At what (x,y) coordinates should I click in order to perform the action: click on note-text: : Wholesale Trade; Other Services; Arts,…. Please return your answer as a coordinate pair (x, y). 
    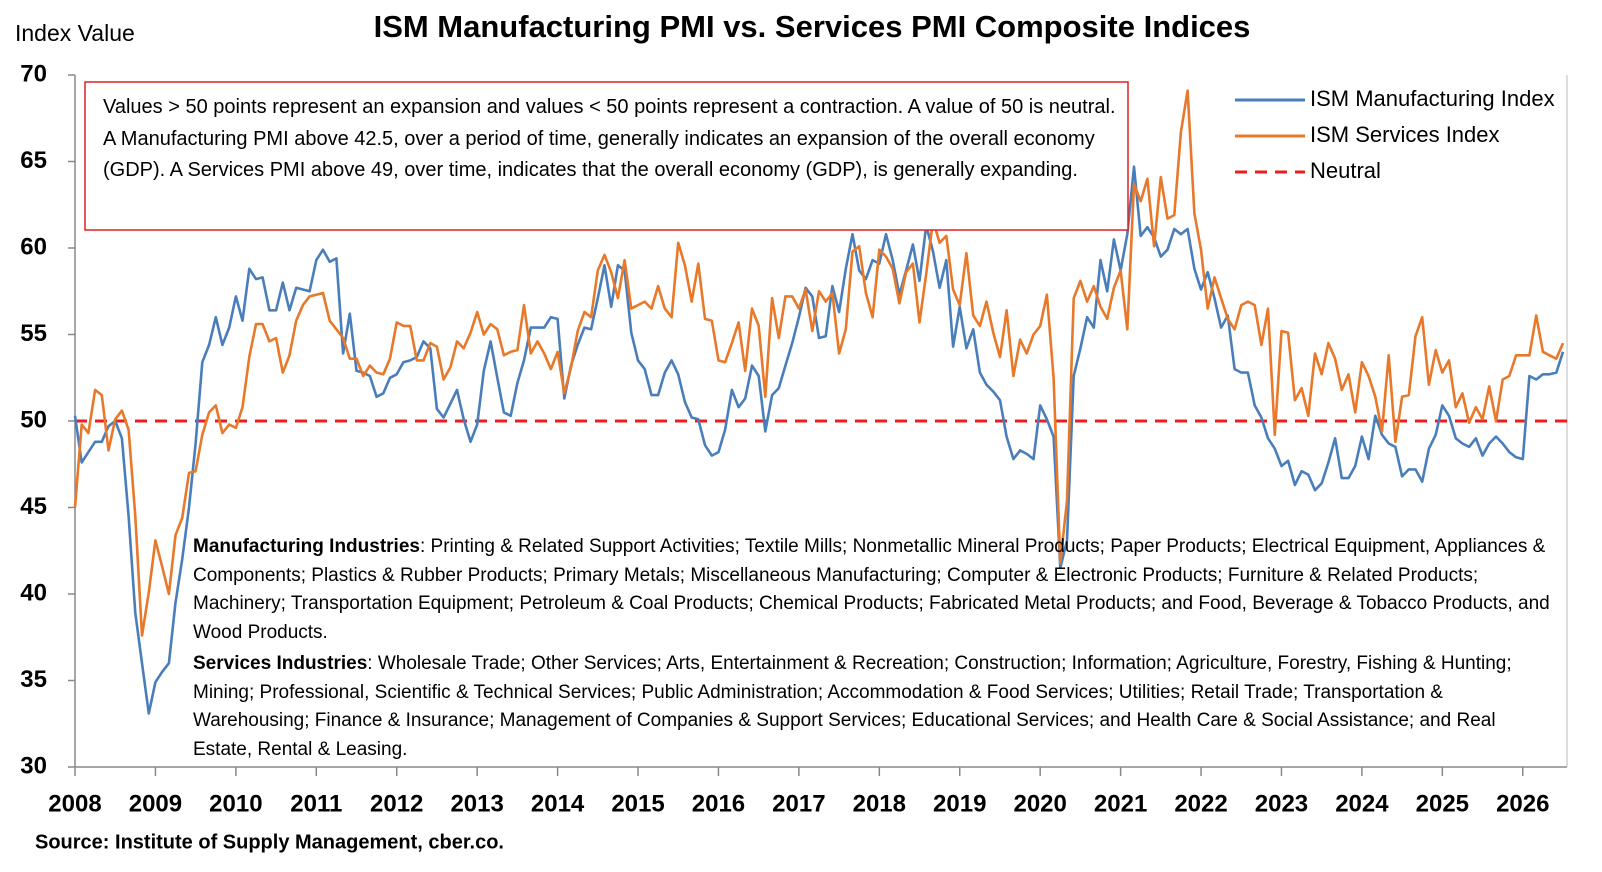
    Looking at the image, I should click on (852, 706).